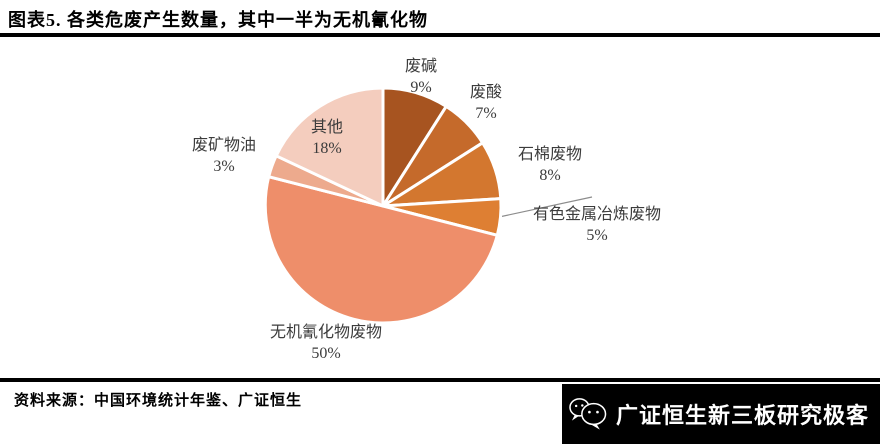 The height and width of the screenshot is (444, 880). What do you see at coordinates (158, 401) in the screenshot?
I see `source-note: 资料来源：中国环境统计年鉴、广证恒生` at bounding box center [158, 401].